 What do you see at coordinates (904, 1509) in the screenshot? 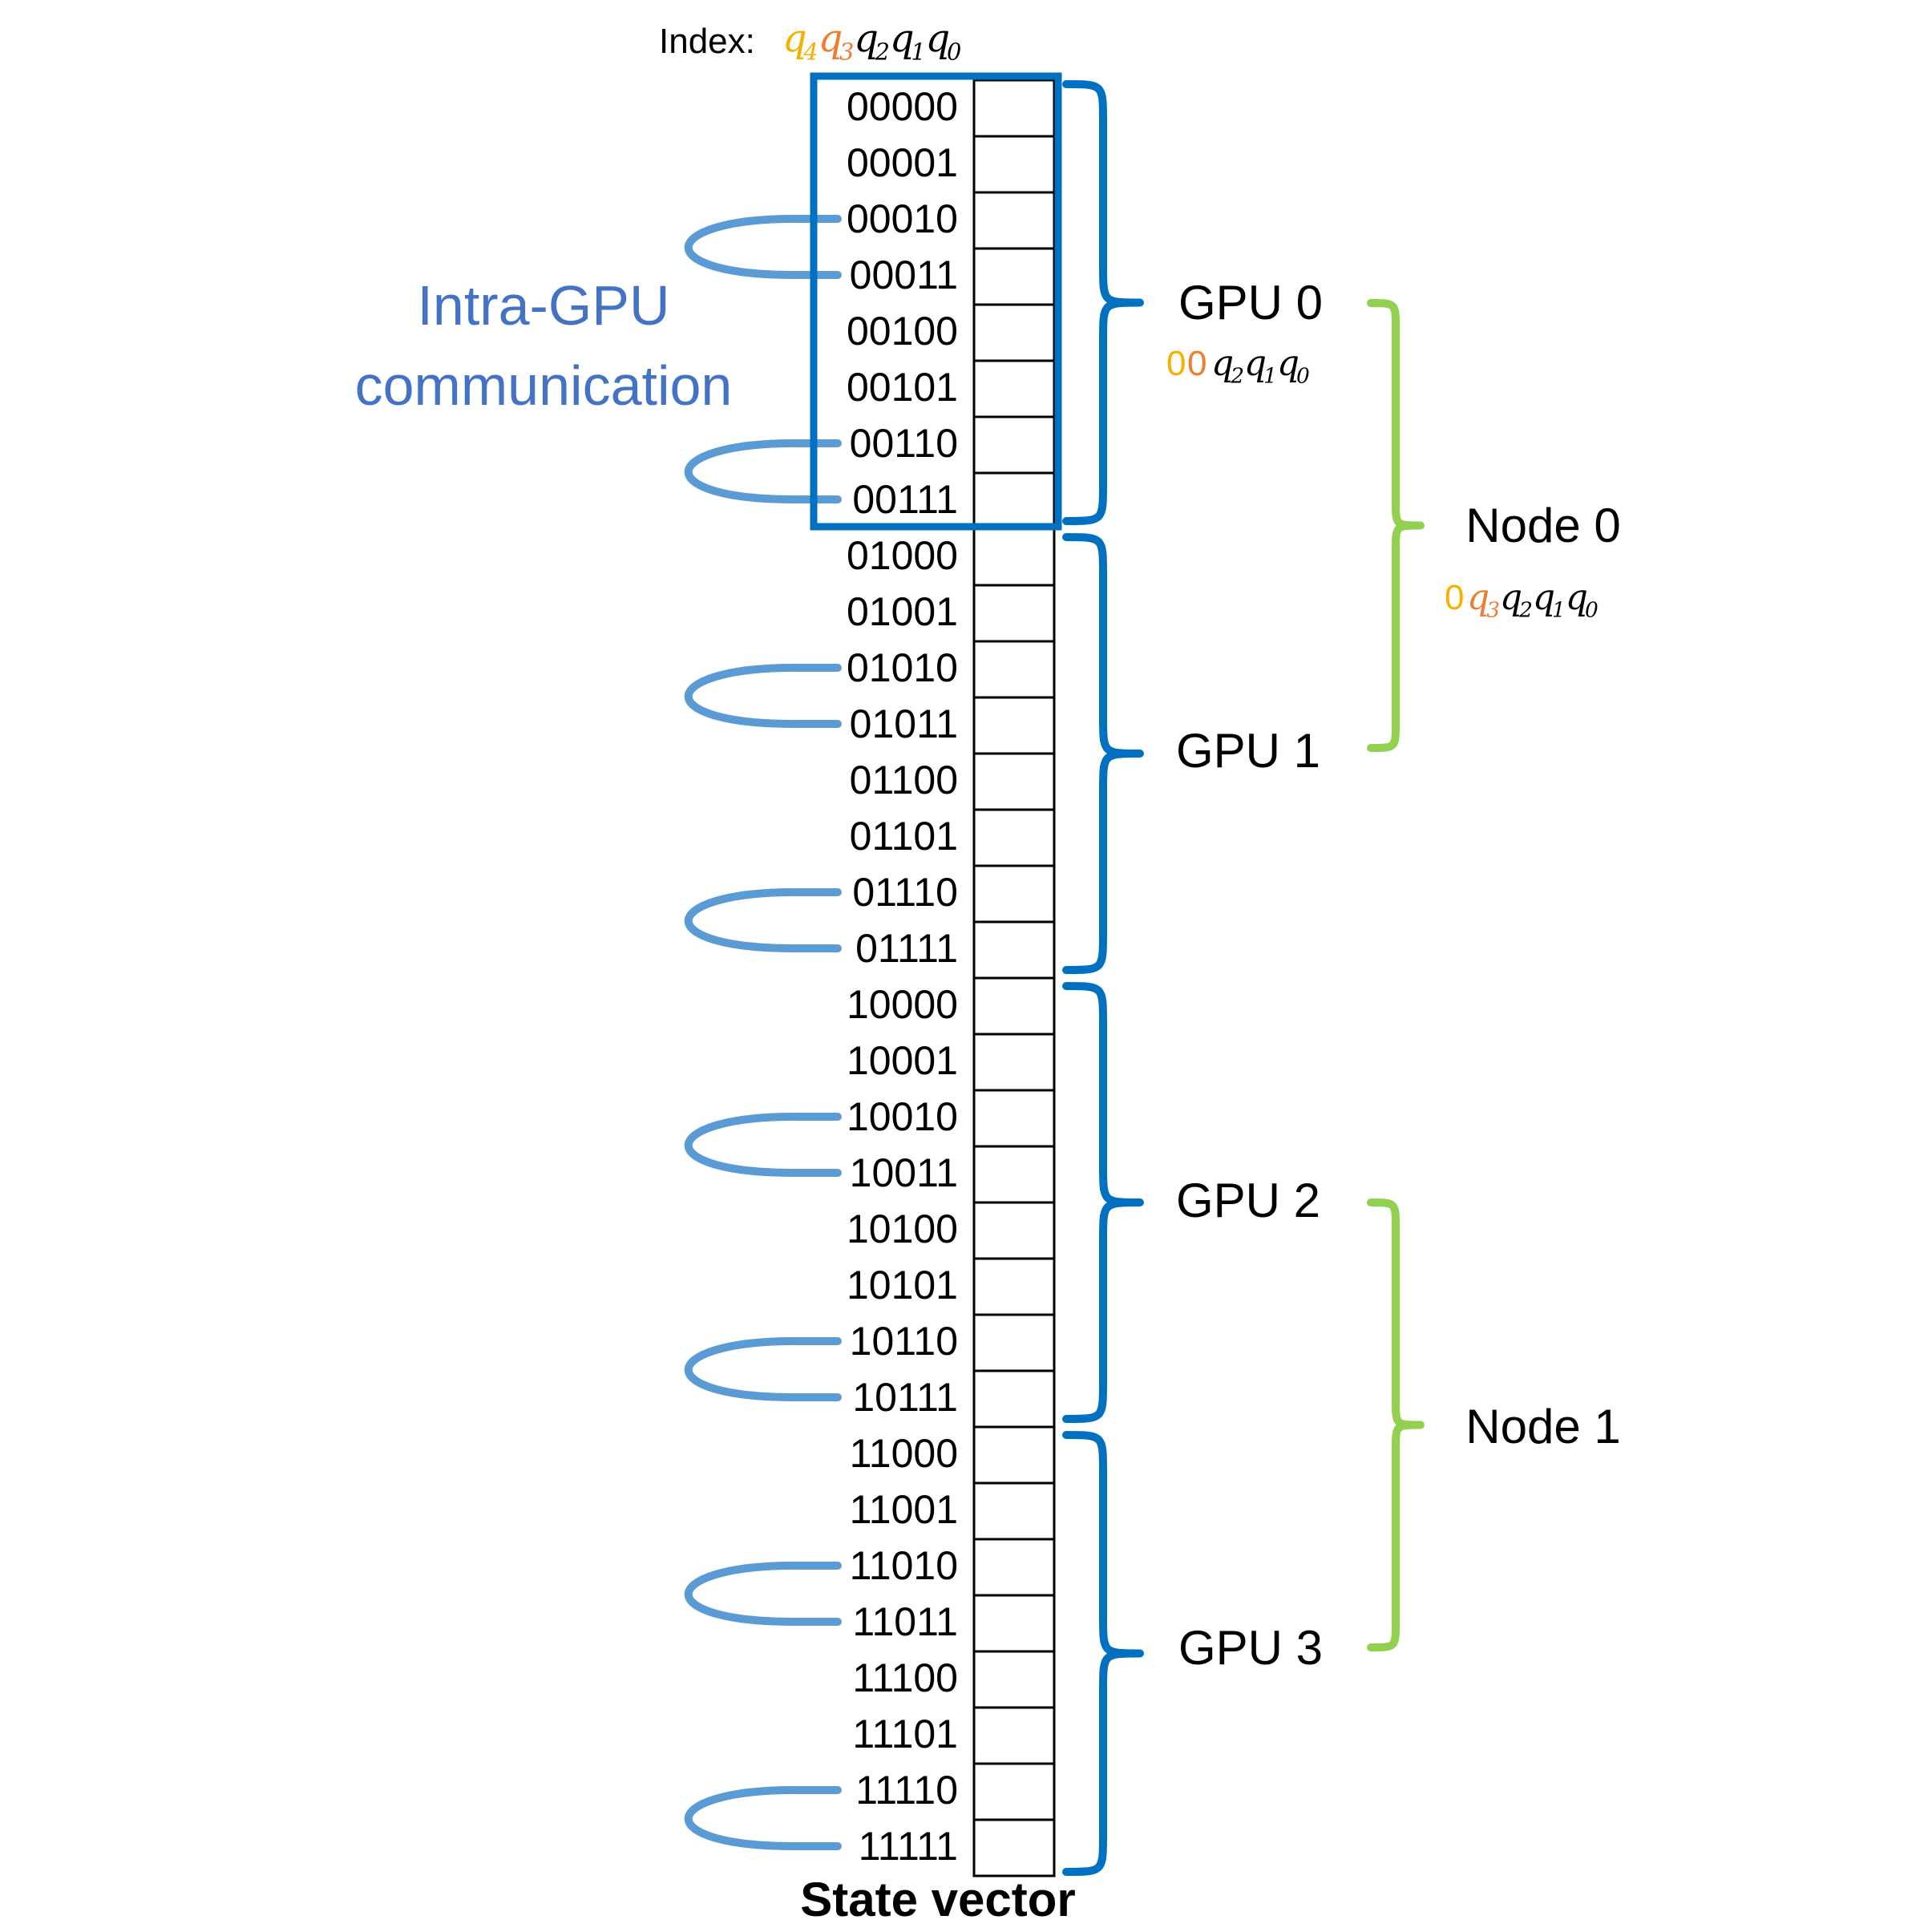
I see `row-index-label: 11001` at bounding box center [904, 1509].